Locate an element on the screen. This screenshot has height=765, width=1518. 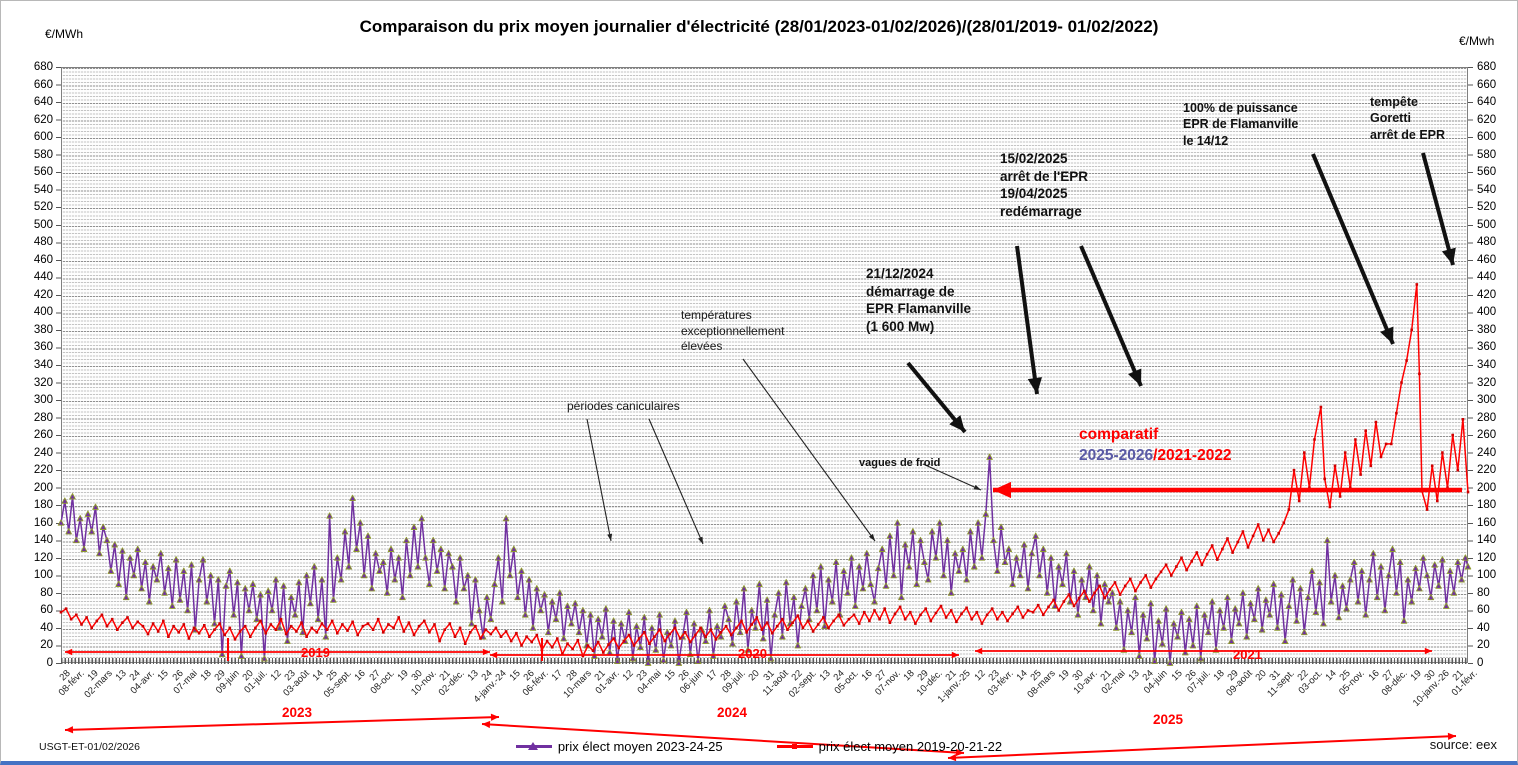
y-tick-label: 640 is located at coordinates (43, 102).